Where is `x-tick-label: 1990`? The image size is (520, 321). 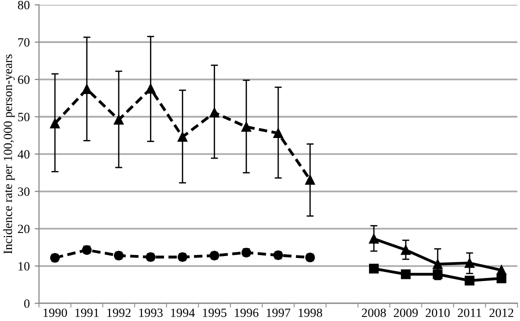
x-tick-label: 1990 is located at coordinates (55, 313).